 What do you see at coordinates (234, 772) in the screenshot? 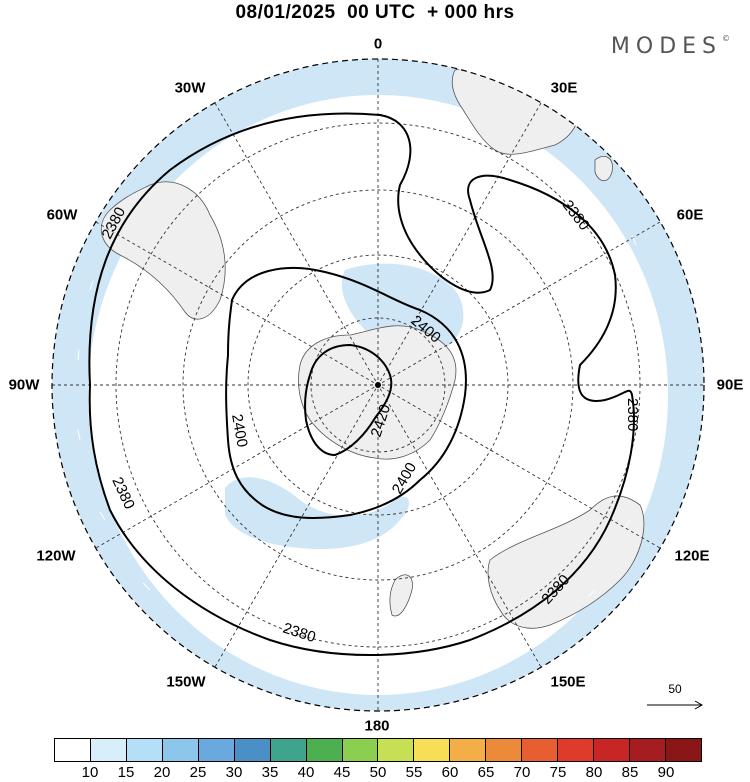
I see `colorbar-label: 30` at bounding box center [234, 772].